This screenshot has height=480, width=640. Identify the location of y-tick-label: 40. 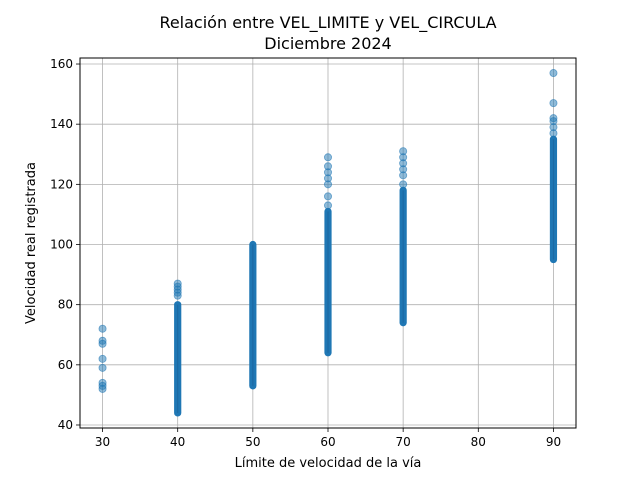
(65, 425).